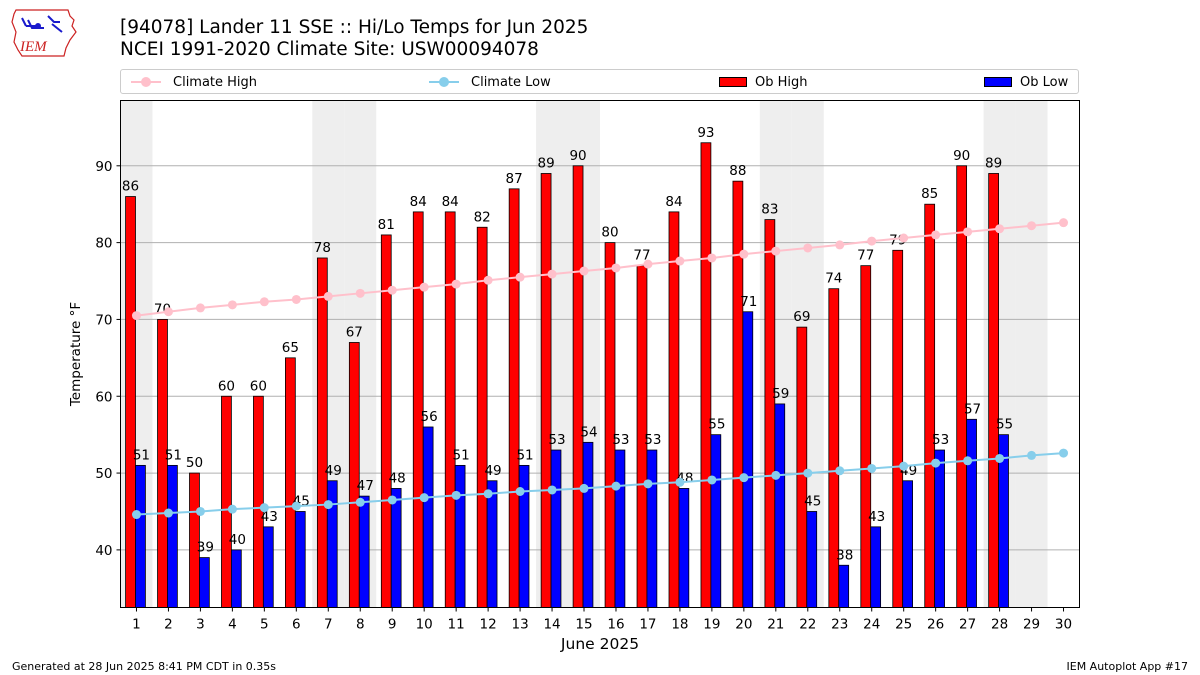 This screenshot has height=675, width=1200. Describe the element at coordinates (600, 484) in the screenshot. I see `climate-low-line` at that location.